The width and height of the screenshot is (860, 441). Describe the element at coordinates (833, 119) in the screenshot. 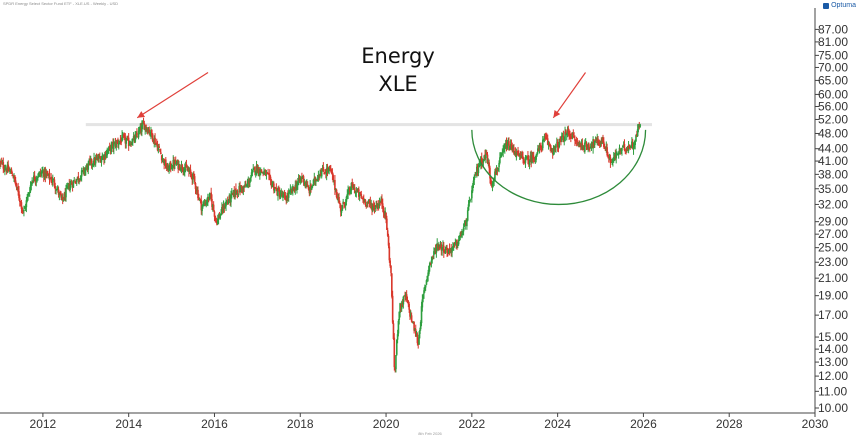

I see `y-tick-label: 52.00` at that location.